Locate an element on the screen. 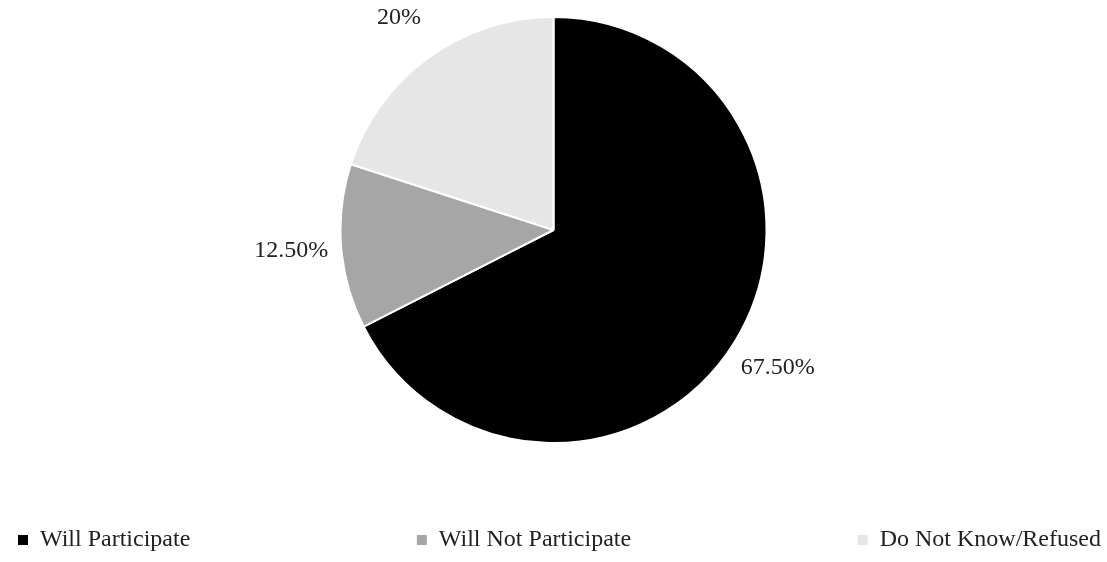  data-label: 67.50% is located at coordinates (777, 365).